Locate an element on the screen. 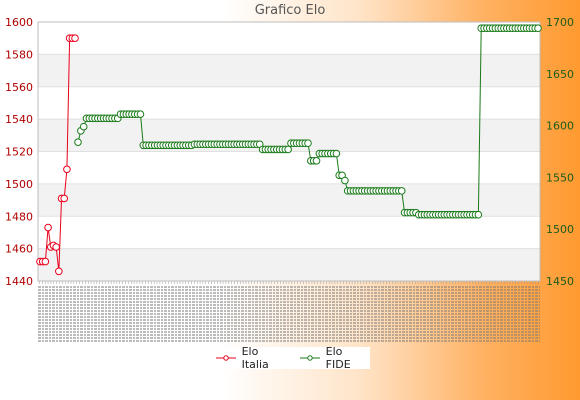  y-left-tick-label: 1460 is located at coordinates (19, 249).